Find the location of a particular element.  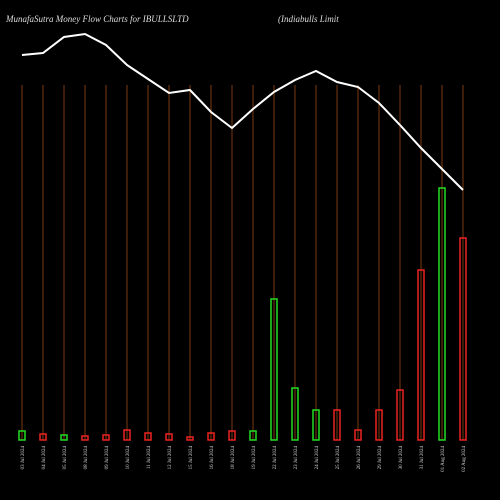

x-tick-label: 08 Jul 2024 is located at coordinates (86, 458).